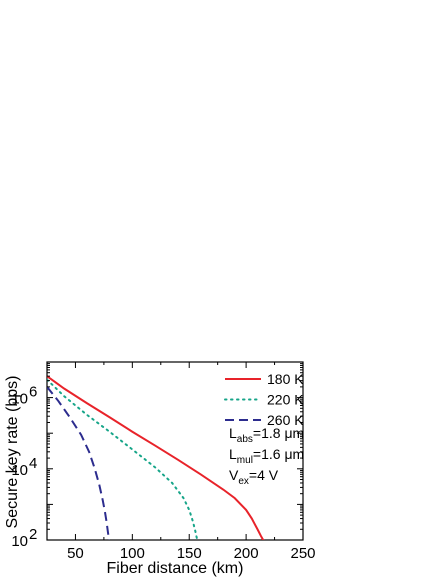 This screenshot has height=578, width=447. Describe the element at coordinates (246, 553) in the screenshot. I see `x-tick-label: 200` at that location.